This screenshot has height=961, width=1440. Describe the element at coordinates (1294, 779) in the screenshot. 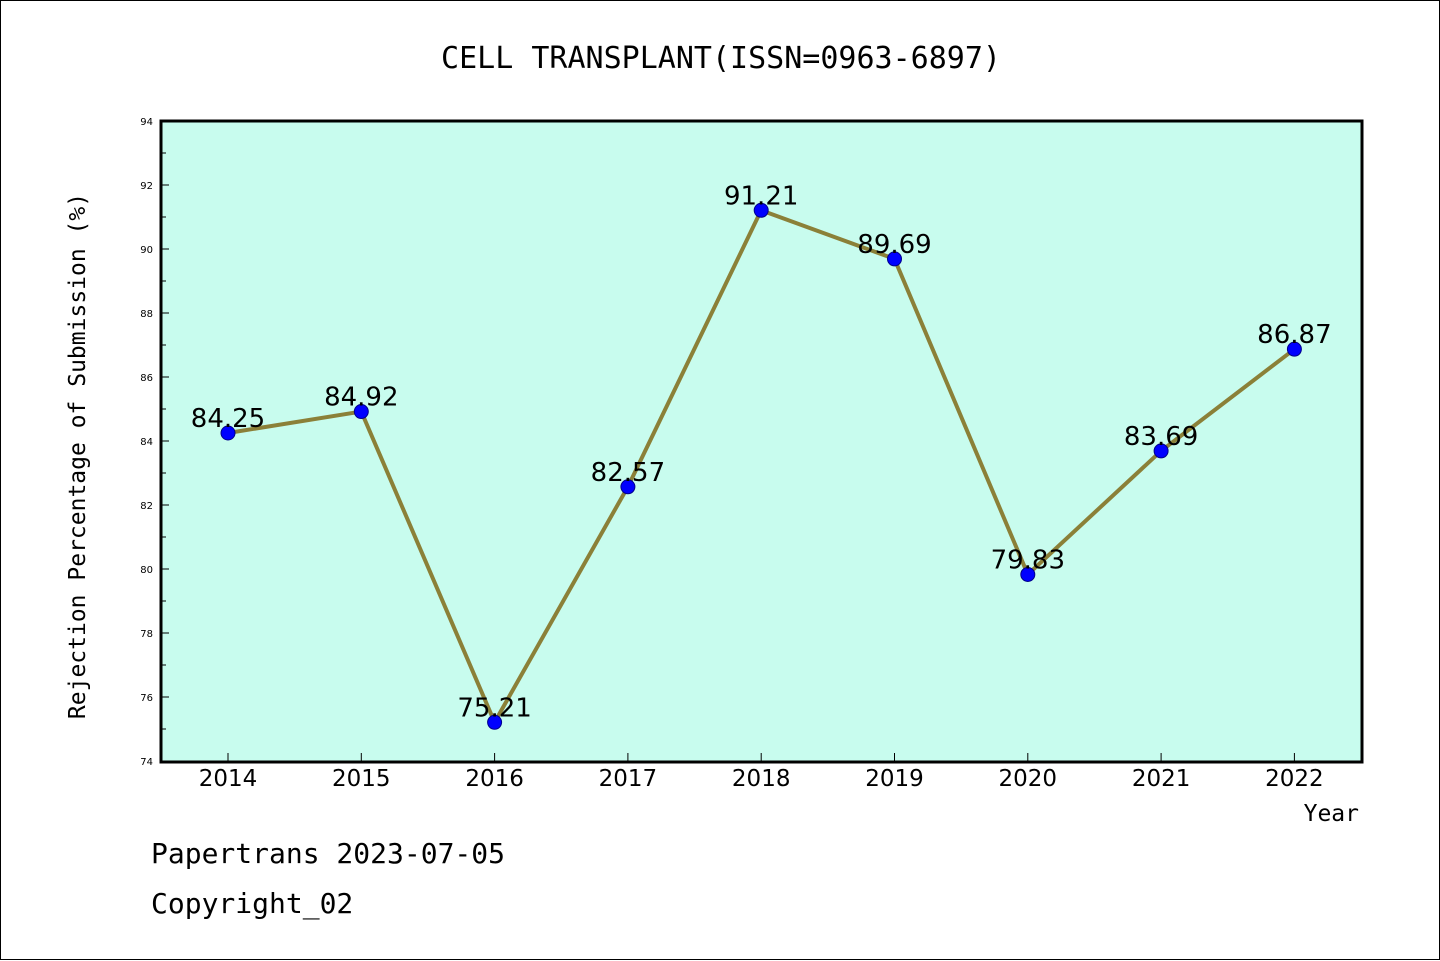

I see `x-tick-label: 2022` at that location.